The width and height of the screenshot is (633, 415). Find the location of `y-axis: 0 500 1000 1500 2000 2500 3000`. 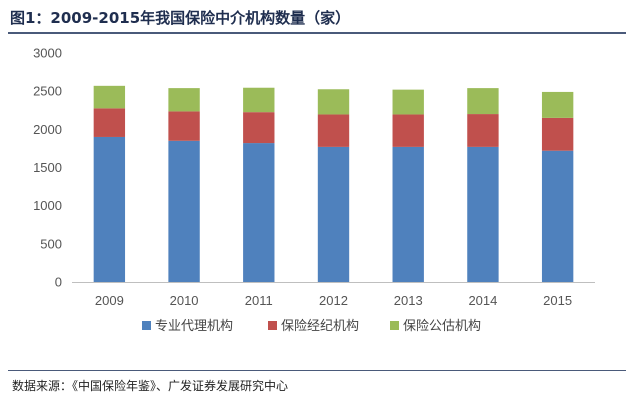

y-axis: 0 500 1000 1500 2000 2500 3000 is located at coordinates (47, 168).